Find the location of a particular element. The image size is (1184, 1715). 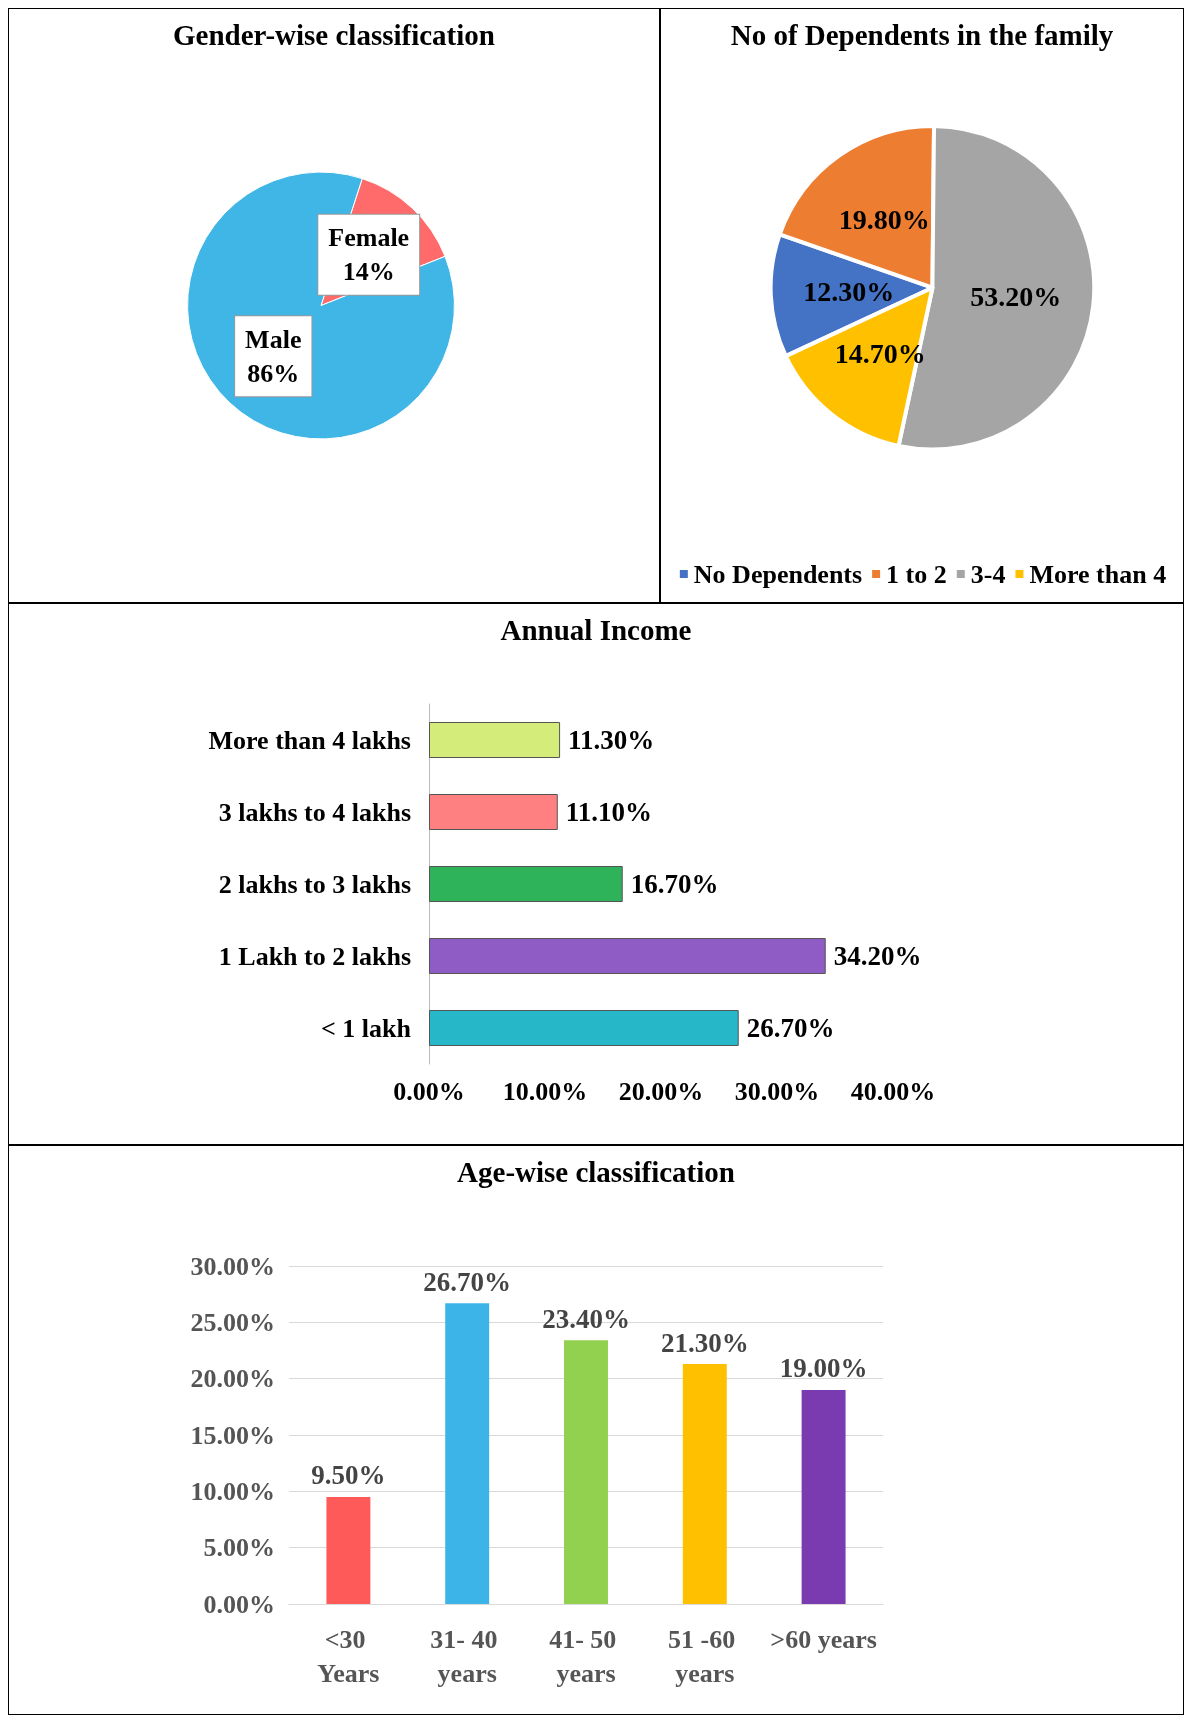

chart-title: Gender-wise classification is located at coordinates (334, 34).